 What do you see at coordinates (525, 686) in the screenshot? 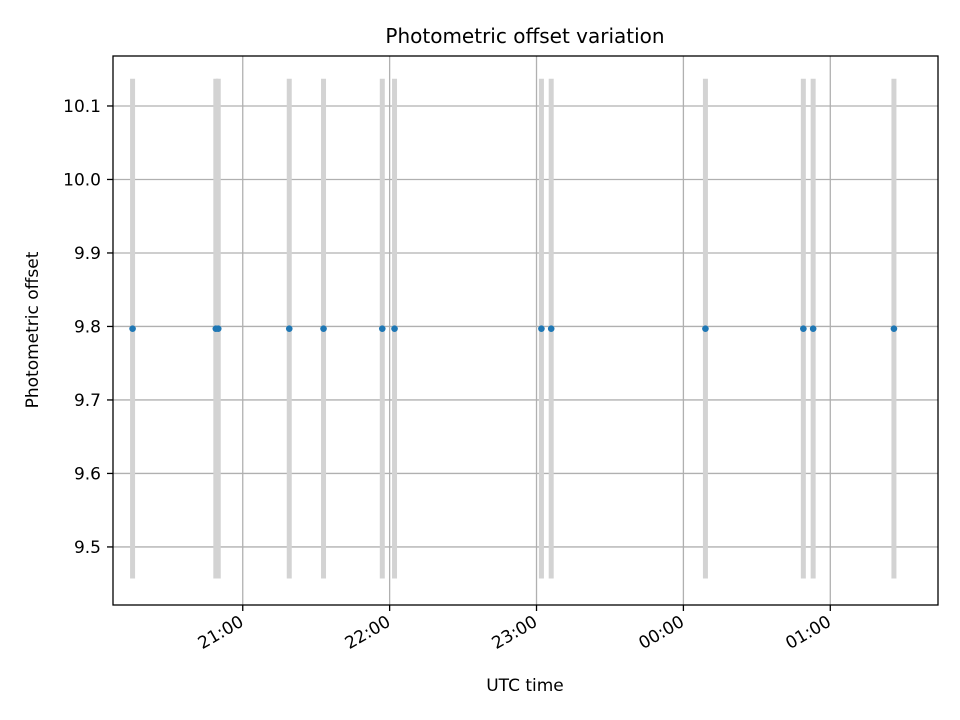
I see `x-axis-label: UTC time` at bounding box center [525, 686].